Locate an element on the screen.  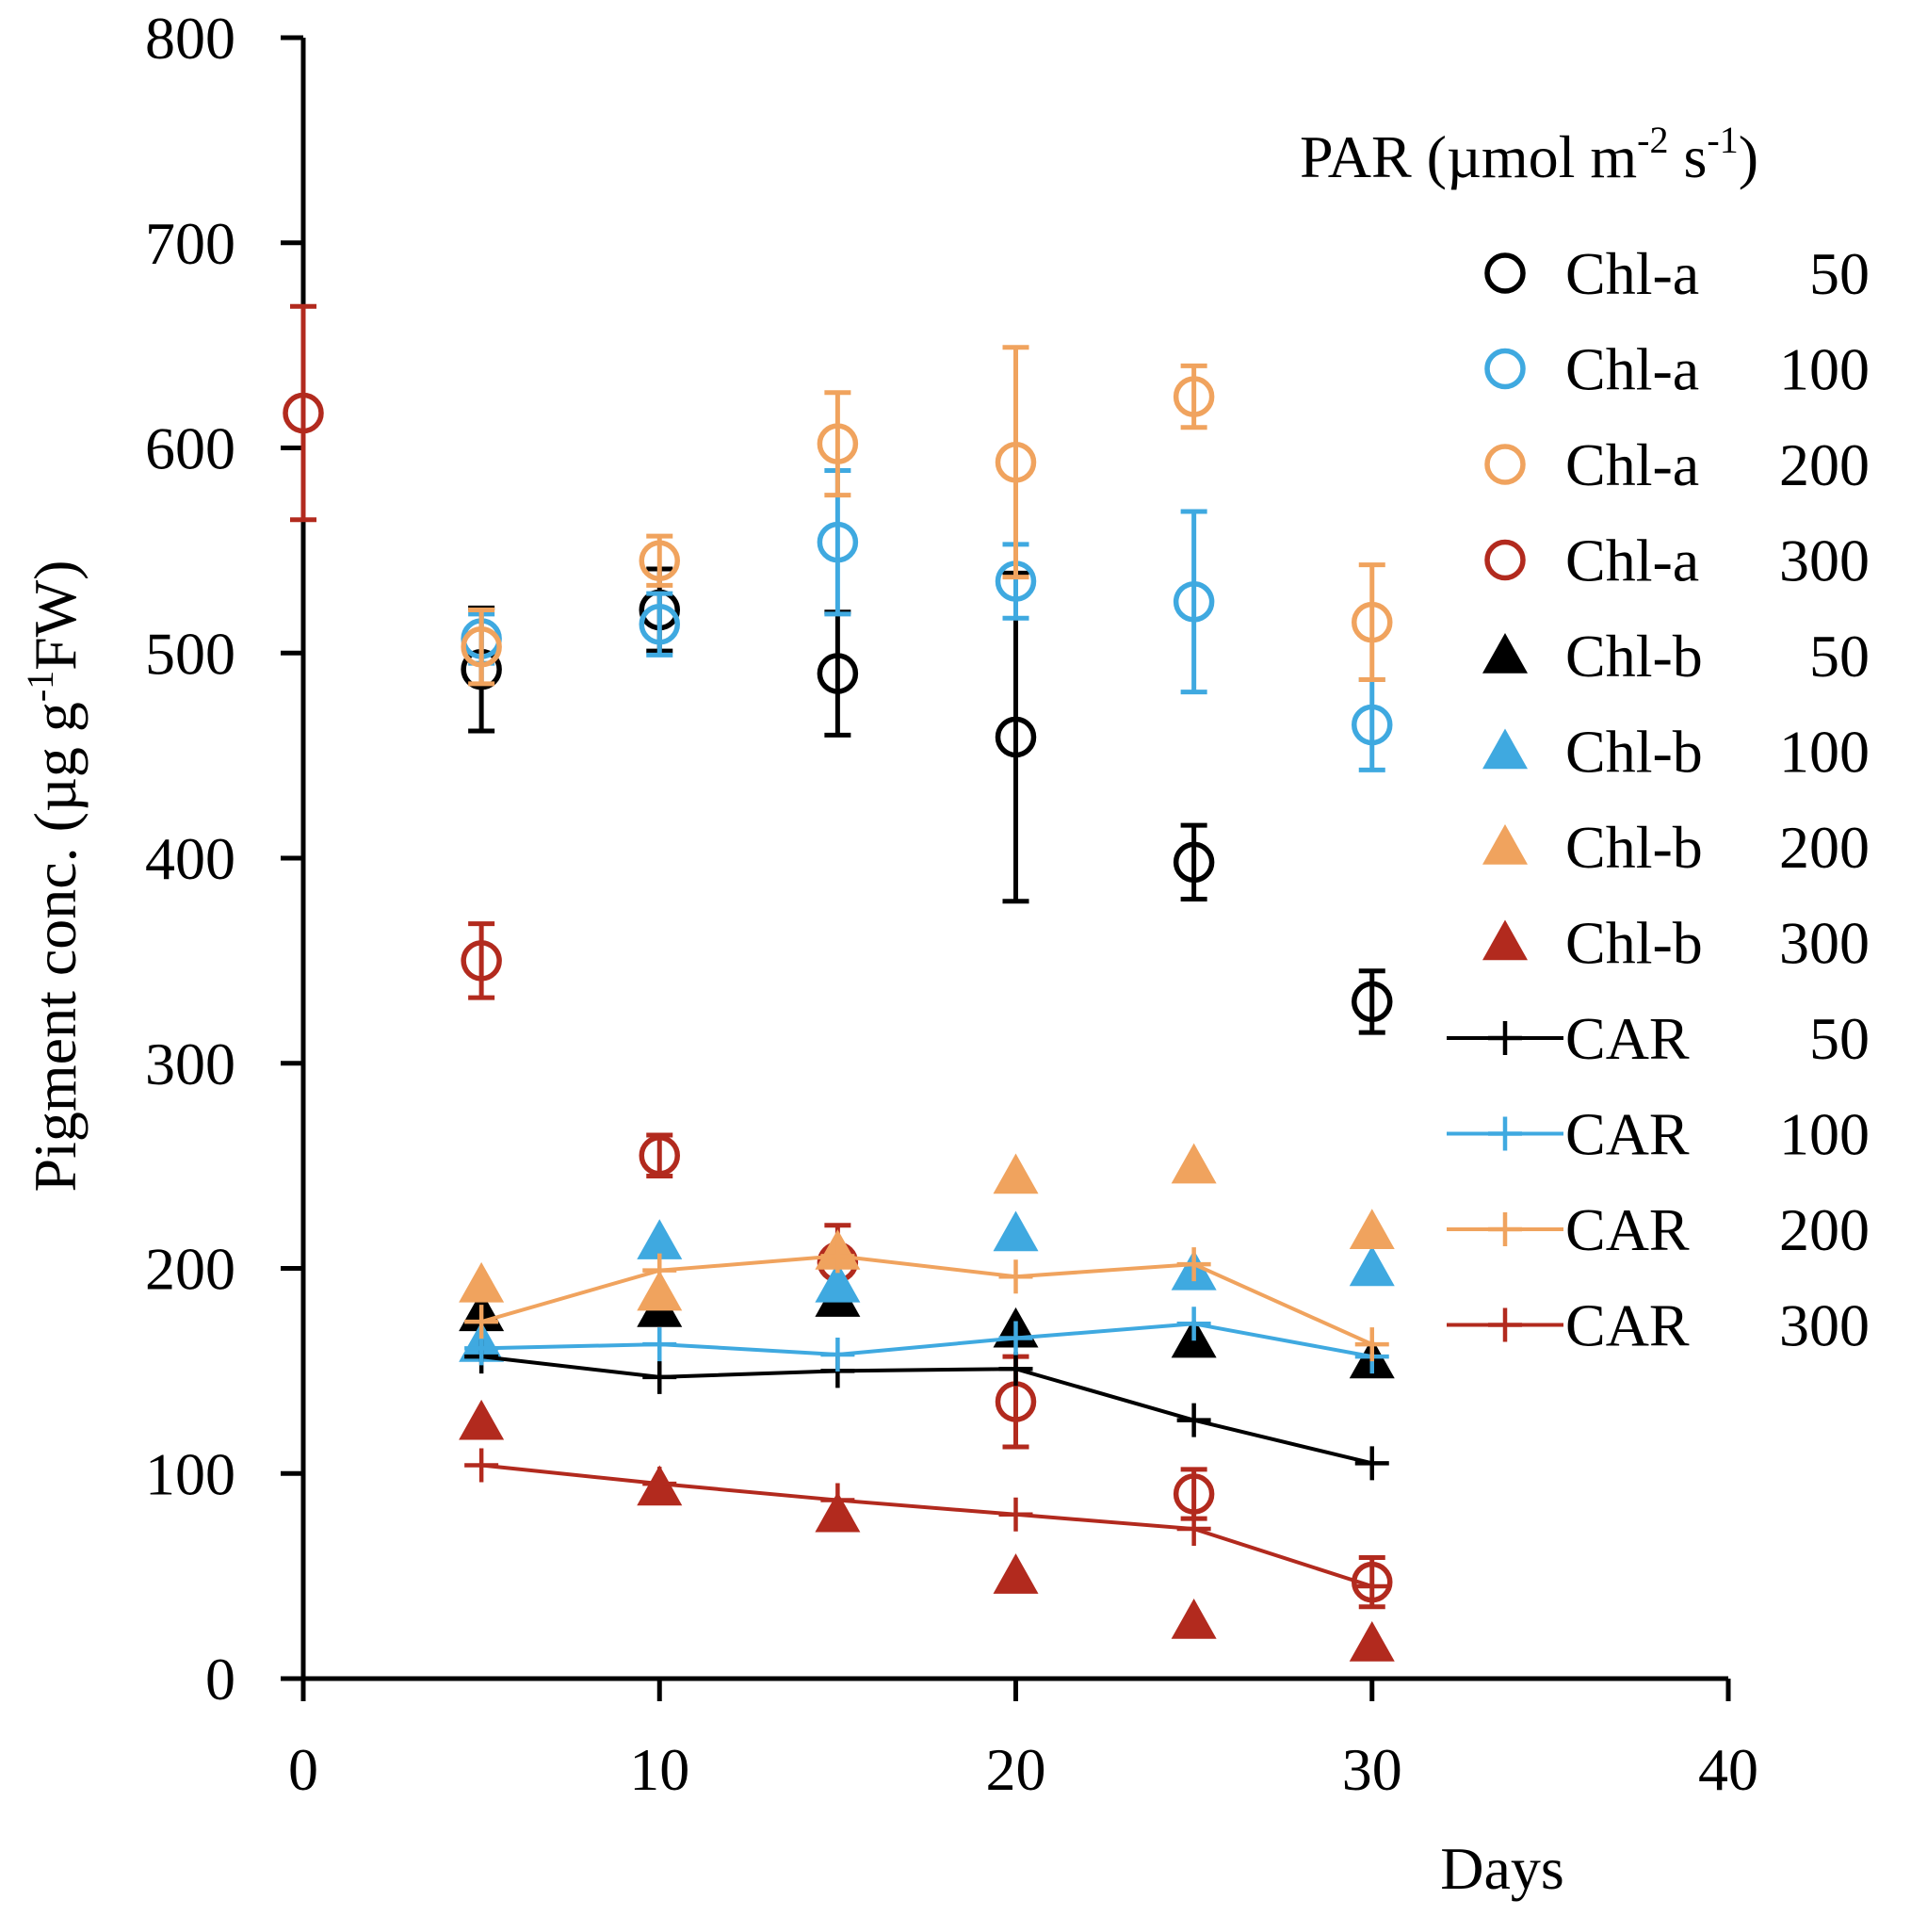
legend-entry-car-100: CAR 100 is located at coordinates (1658, 1134).